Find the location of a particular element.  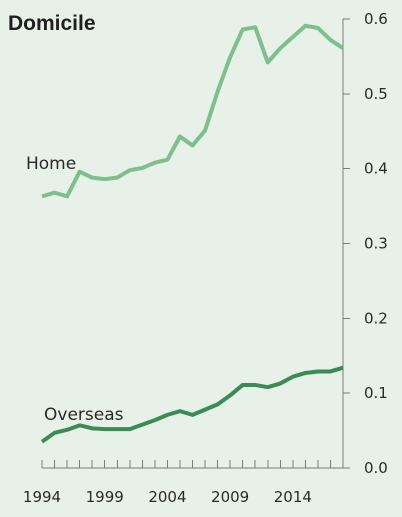

x-tick-label: 2004 is located at coordinates (167, 497).